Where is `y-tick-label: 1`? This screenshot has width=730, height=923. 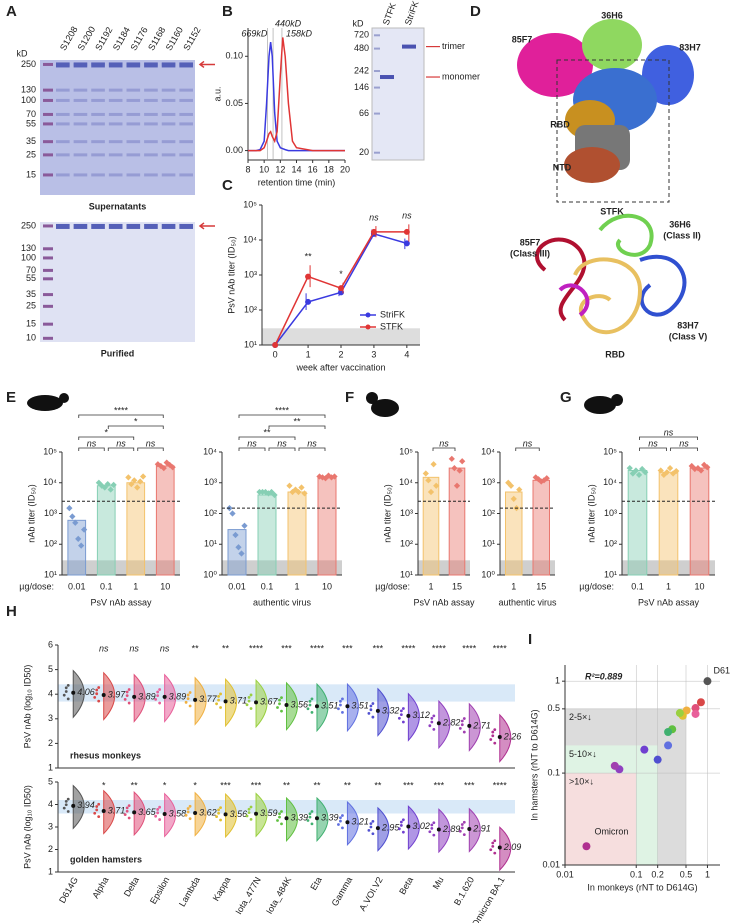 y-tick-label: 1 is located at coordinates (50, 767).